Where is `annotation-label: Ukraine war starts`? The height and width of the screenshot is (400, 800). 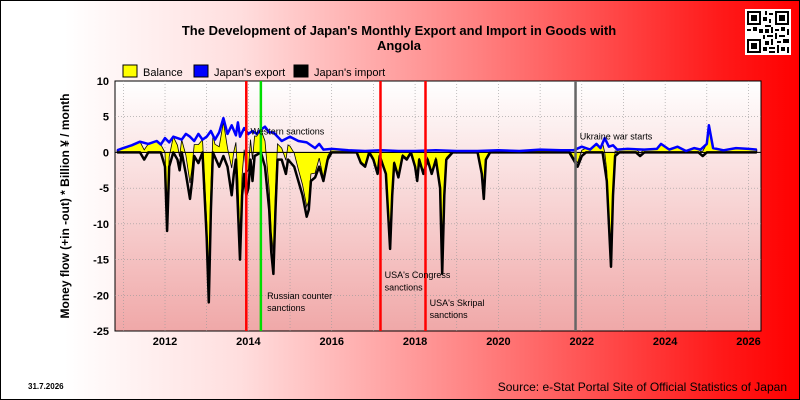 annotation-label: Ukraine war starts is located at coordinates (616, 137).